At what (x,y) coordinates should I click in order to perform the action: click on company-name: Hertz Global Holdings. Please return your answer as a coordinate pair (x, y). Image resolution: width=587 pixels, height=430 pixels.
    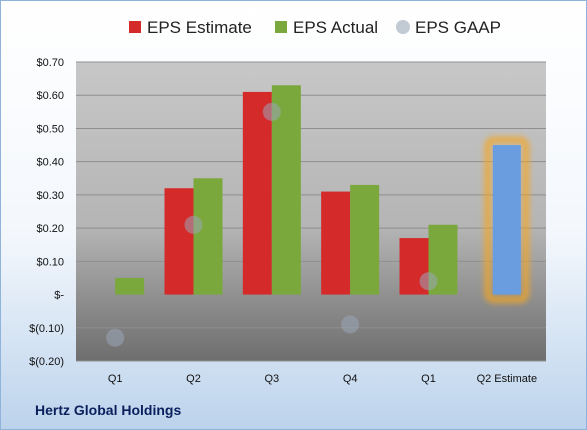
    Looking at the image, I should click on (108, 410).